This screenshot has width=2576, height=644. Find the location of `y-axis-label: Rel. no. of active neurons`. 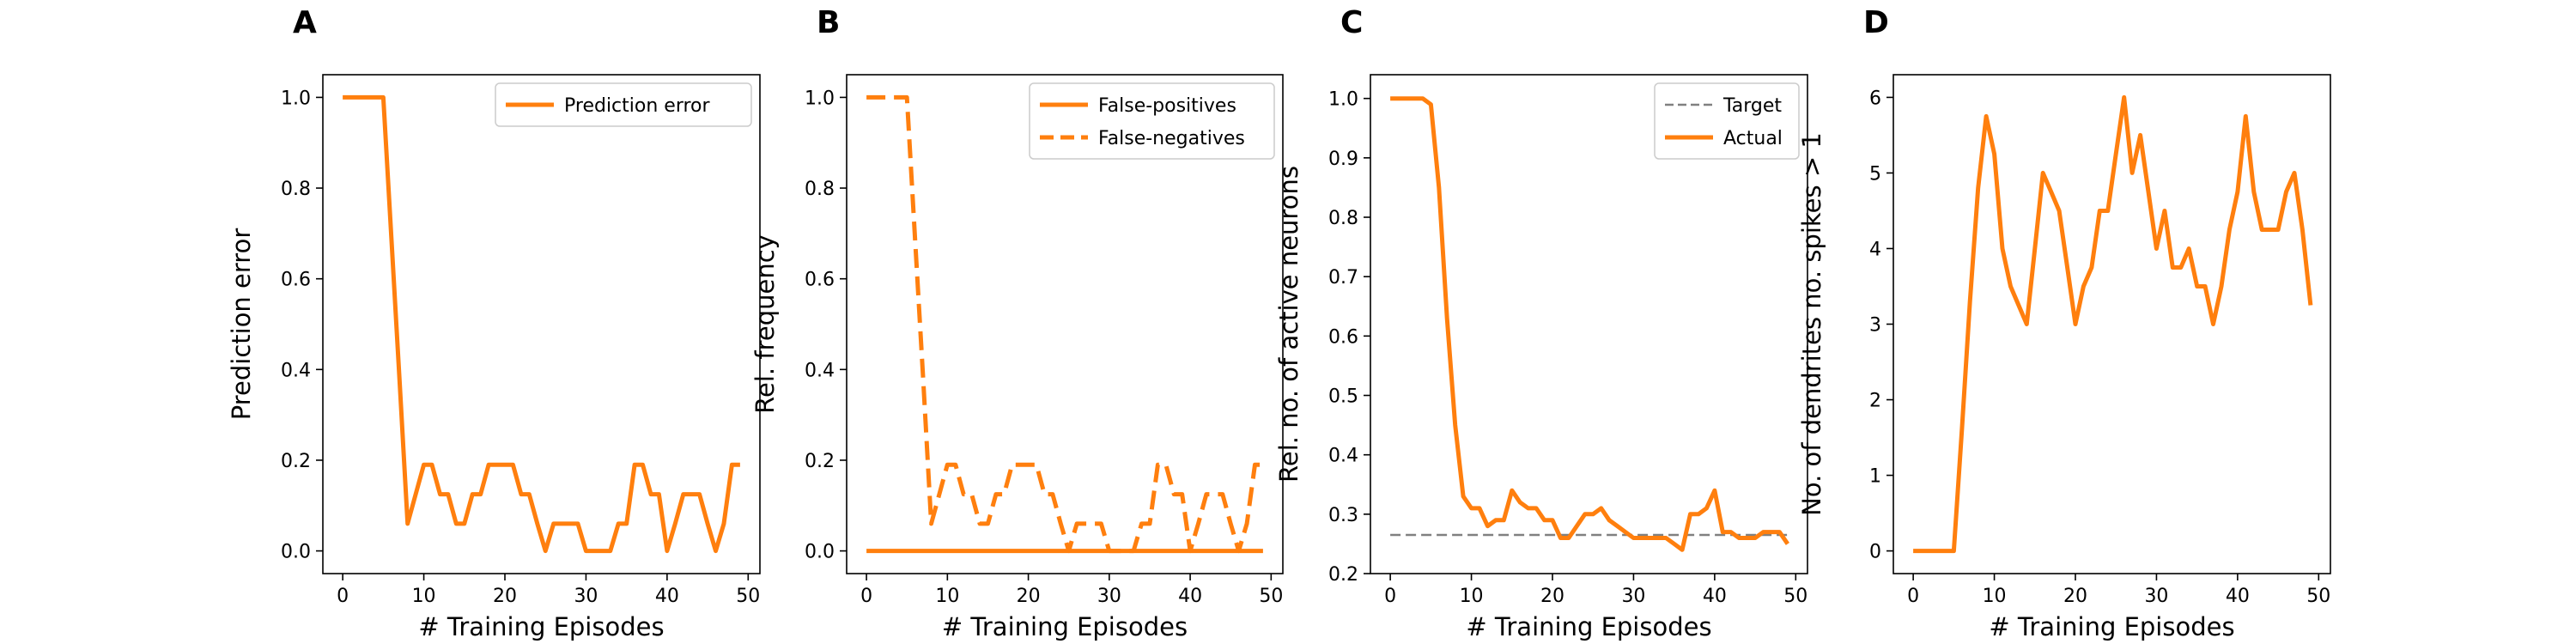

y-axis-label: Rel. no. of active neurons is located at coordinates (1288, 324).